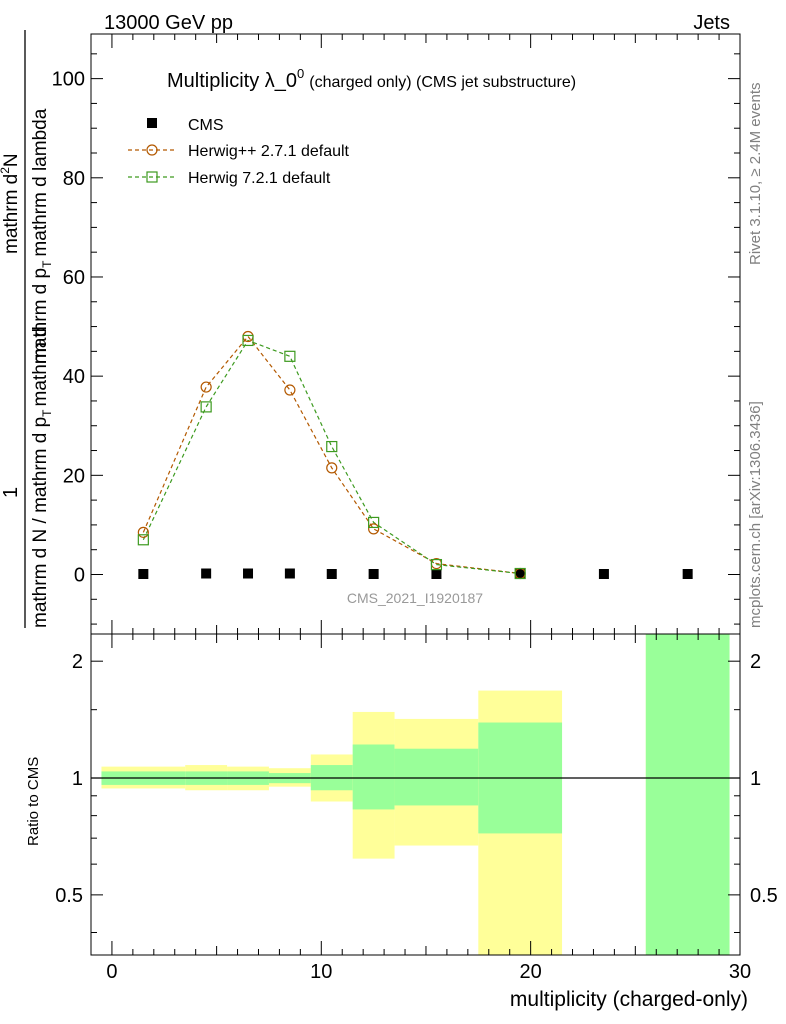 The image size is (786, 1024). I want to click on ratio-y-tick-label: 2, so click(77, 662).